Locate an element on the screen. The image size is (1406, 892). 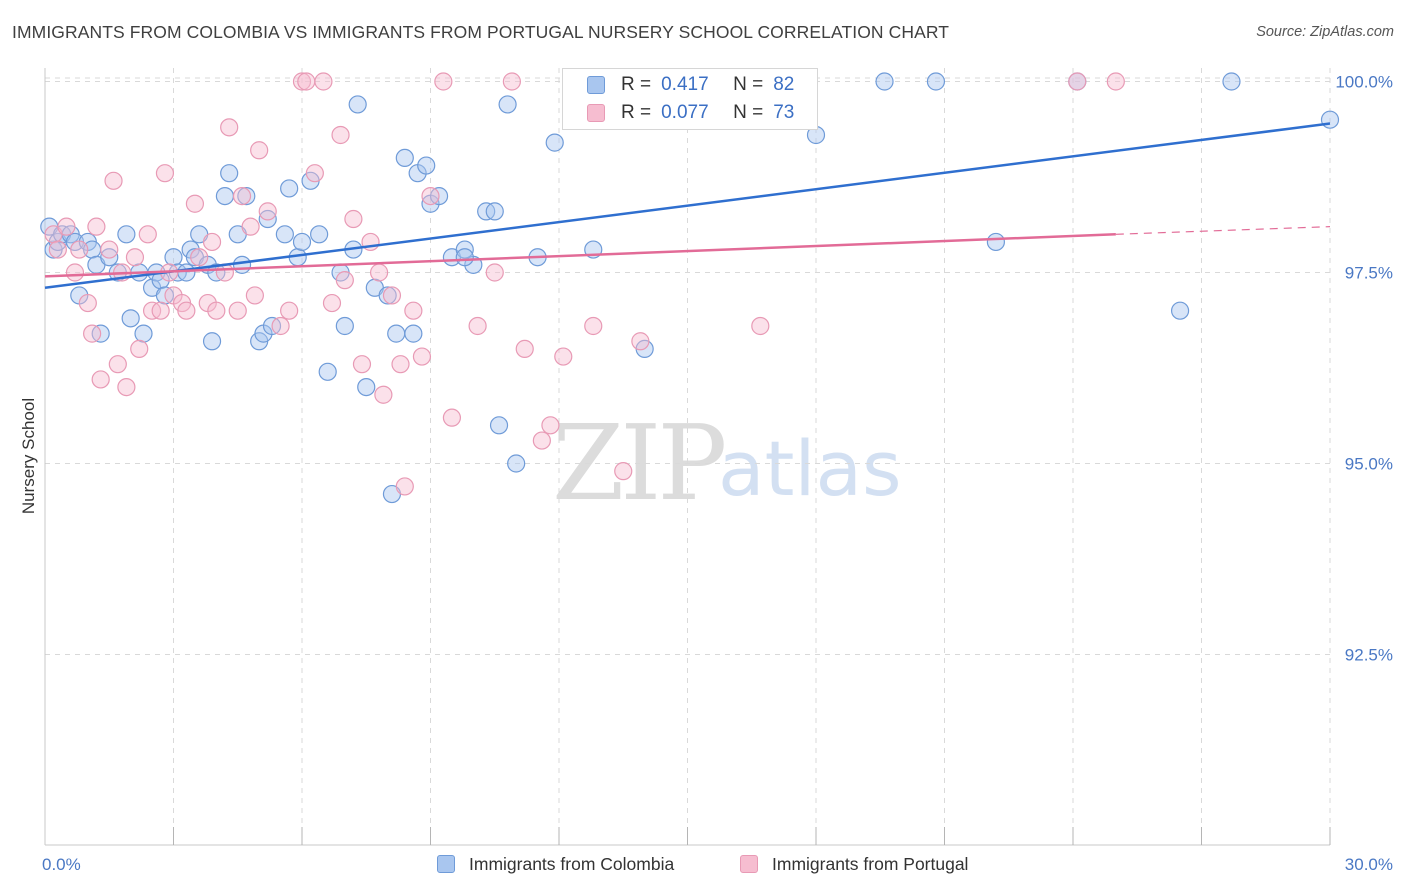
bottom-legend-label-colombia: Immigrants from Colombia is located at coordinates (572, 863).